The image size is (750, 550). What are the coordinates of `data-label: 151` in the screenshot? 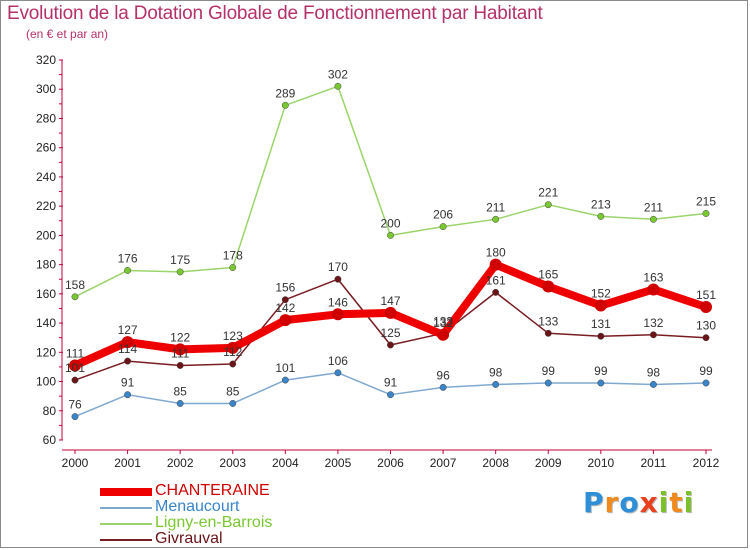 It's located at (706, 295).